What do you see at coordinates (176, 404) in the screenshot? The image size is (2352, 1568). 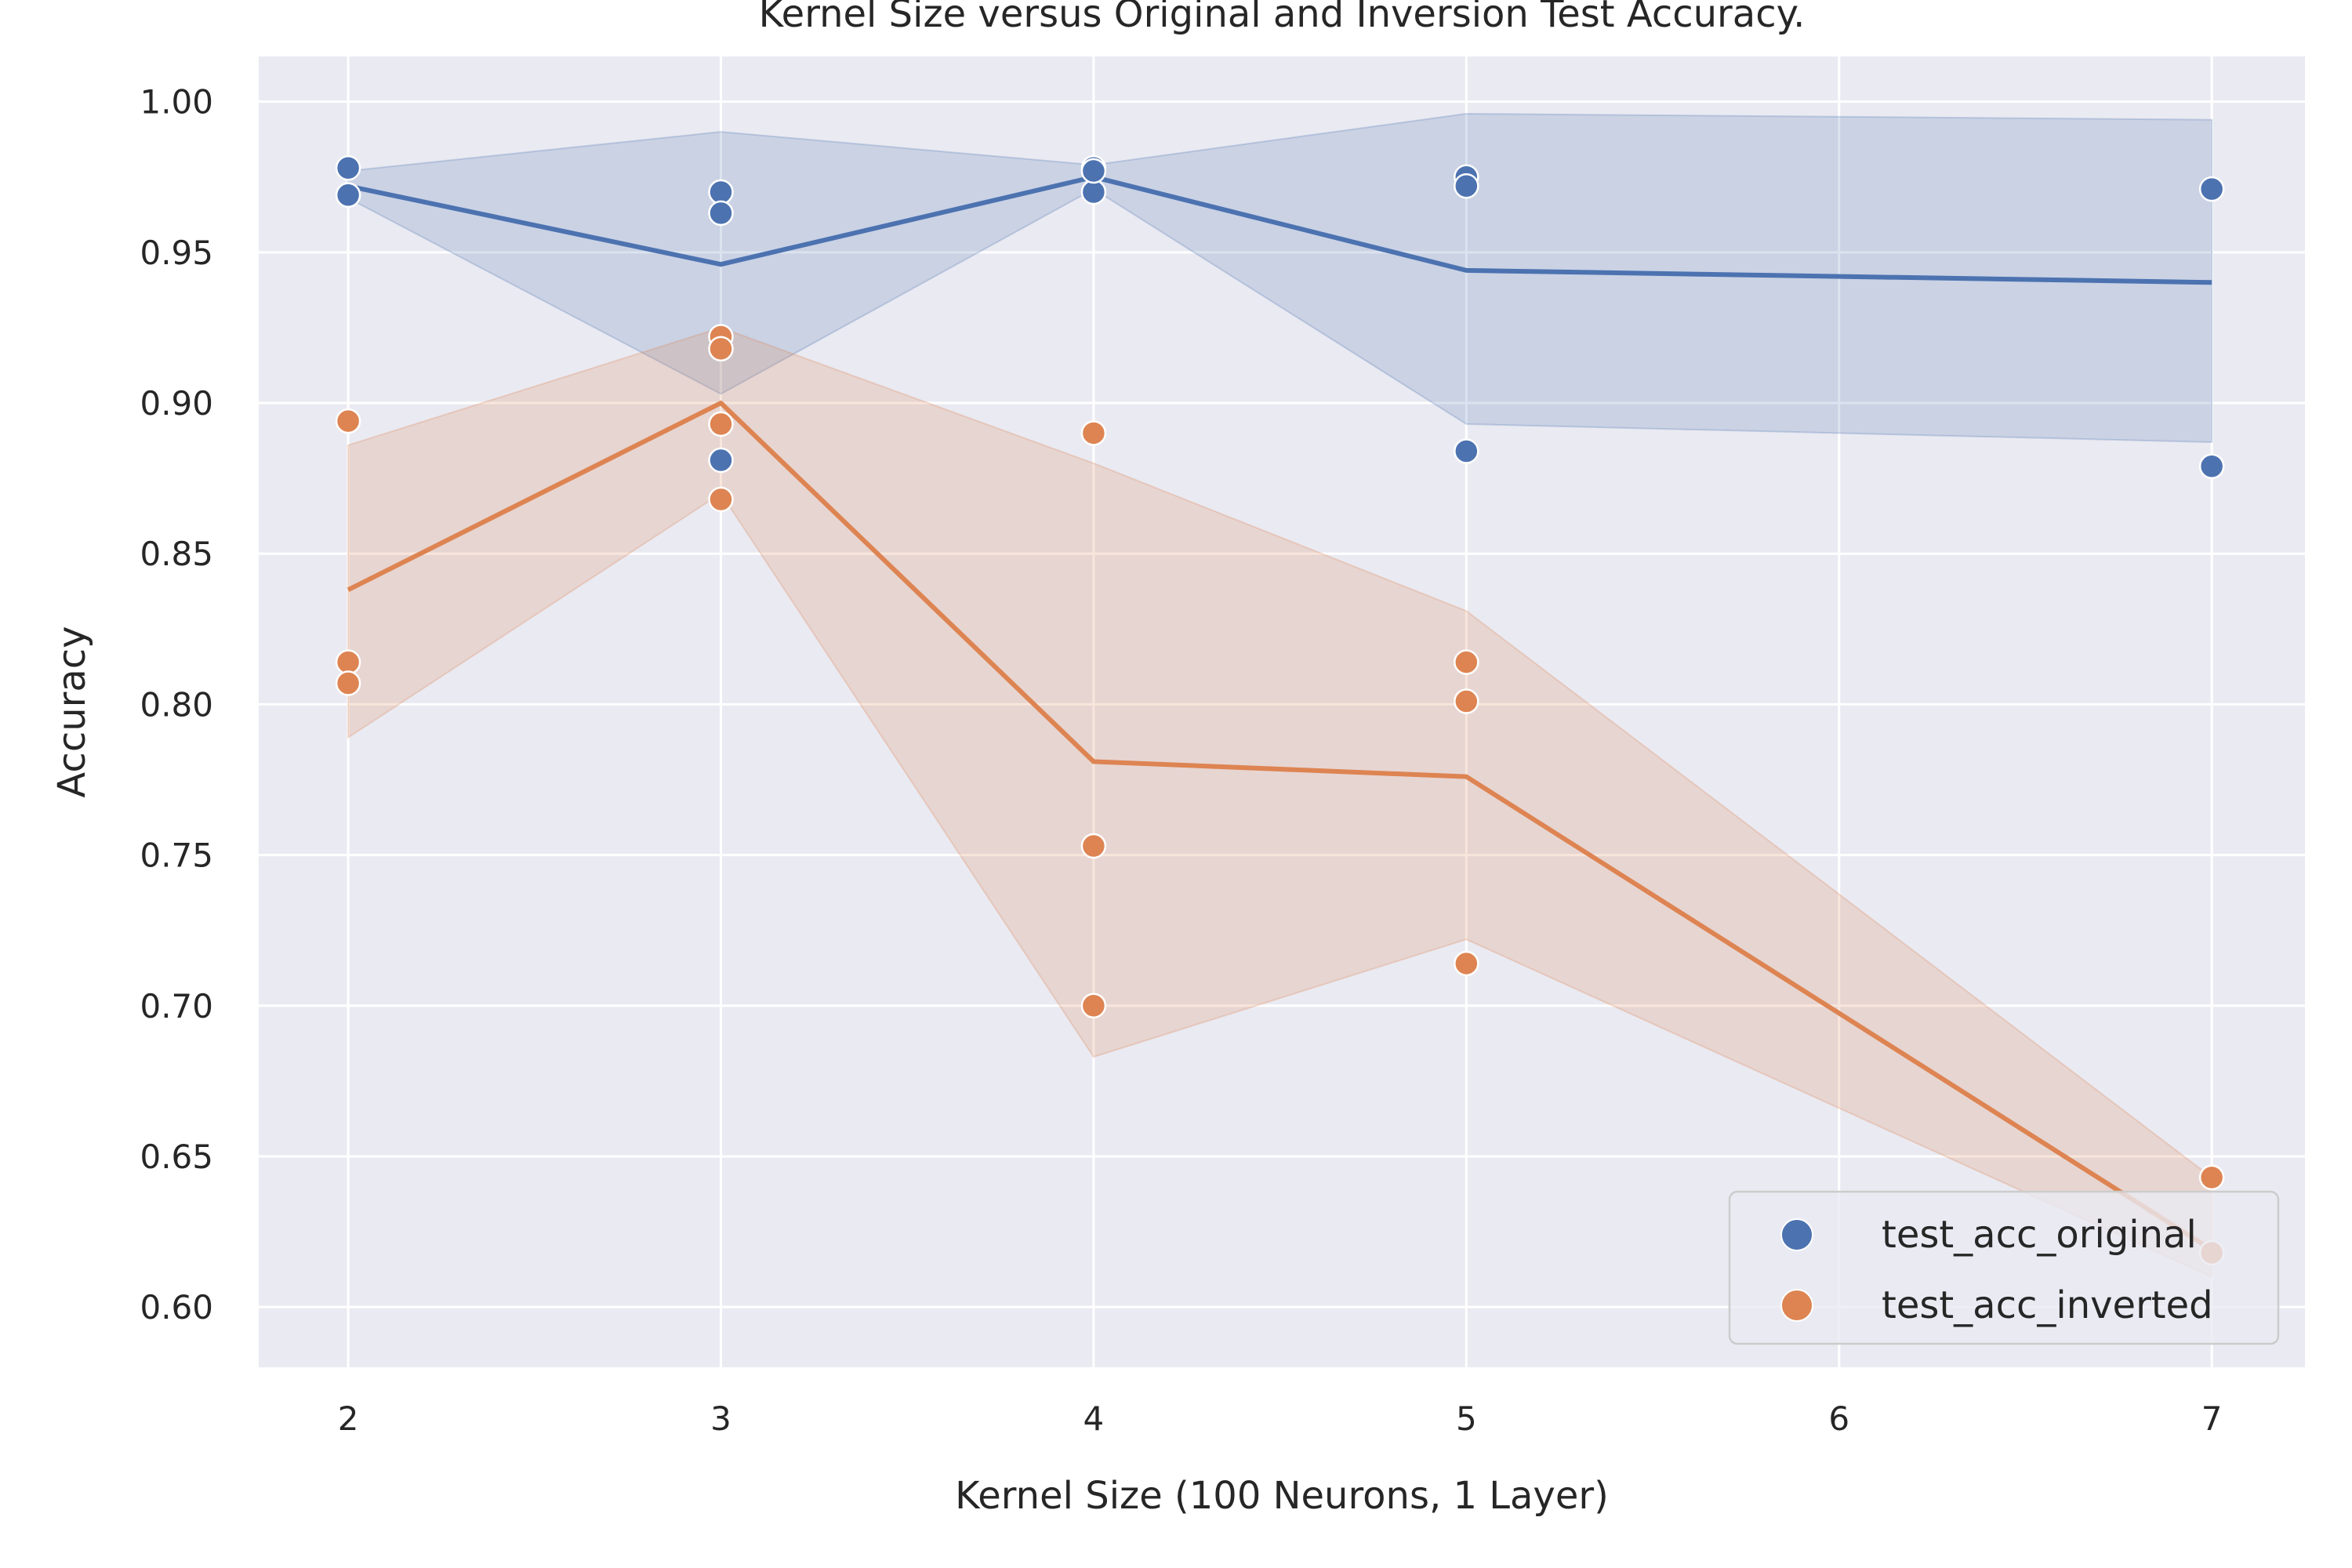 I see `y-tick-label: 0.90` at bounding box center [176, 404].